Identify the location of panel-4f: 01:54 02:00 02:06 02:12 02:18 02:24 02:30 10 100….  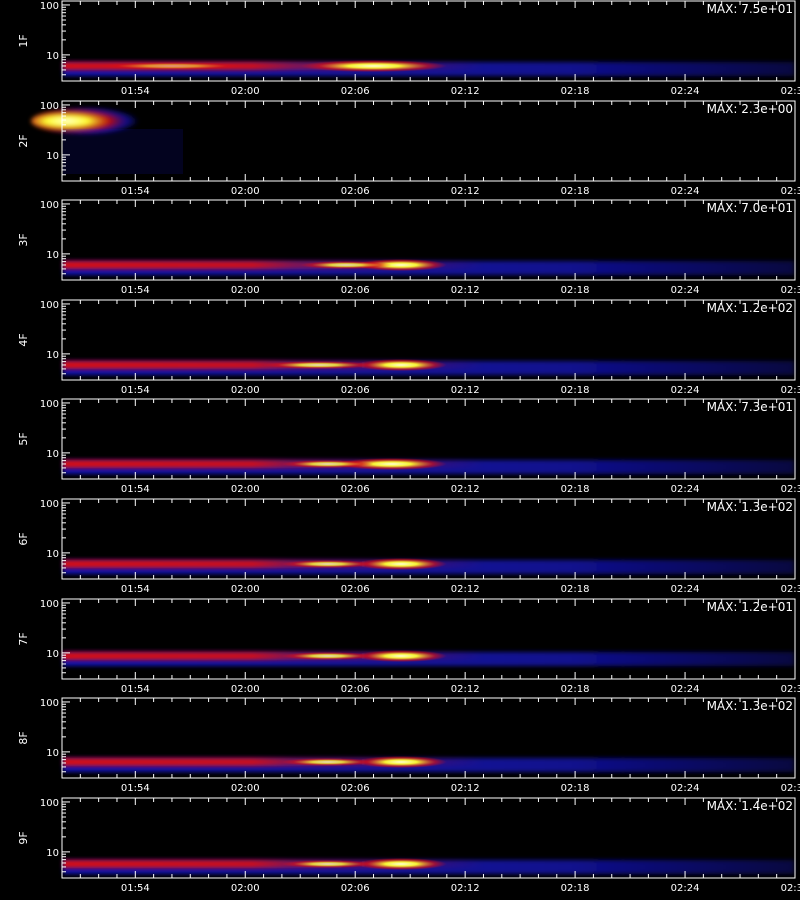
(408, 347).